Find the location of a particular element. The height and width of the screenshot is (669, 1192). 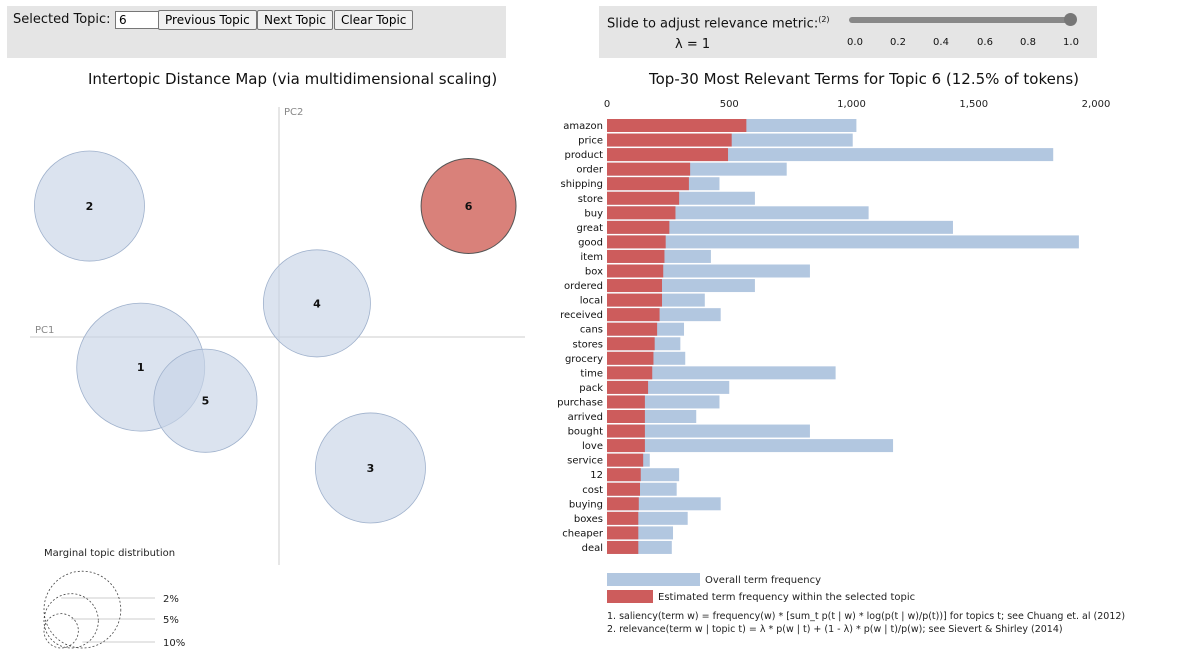

x-tick-label: 1,500 is located at coordinates (973, 104).